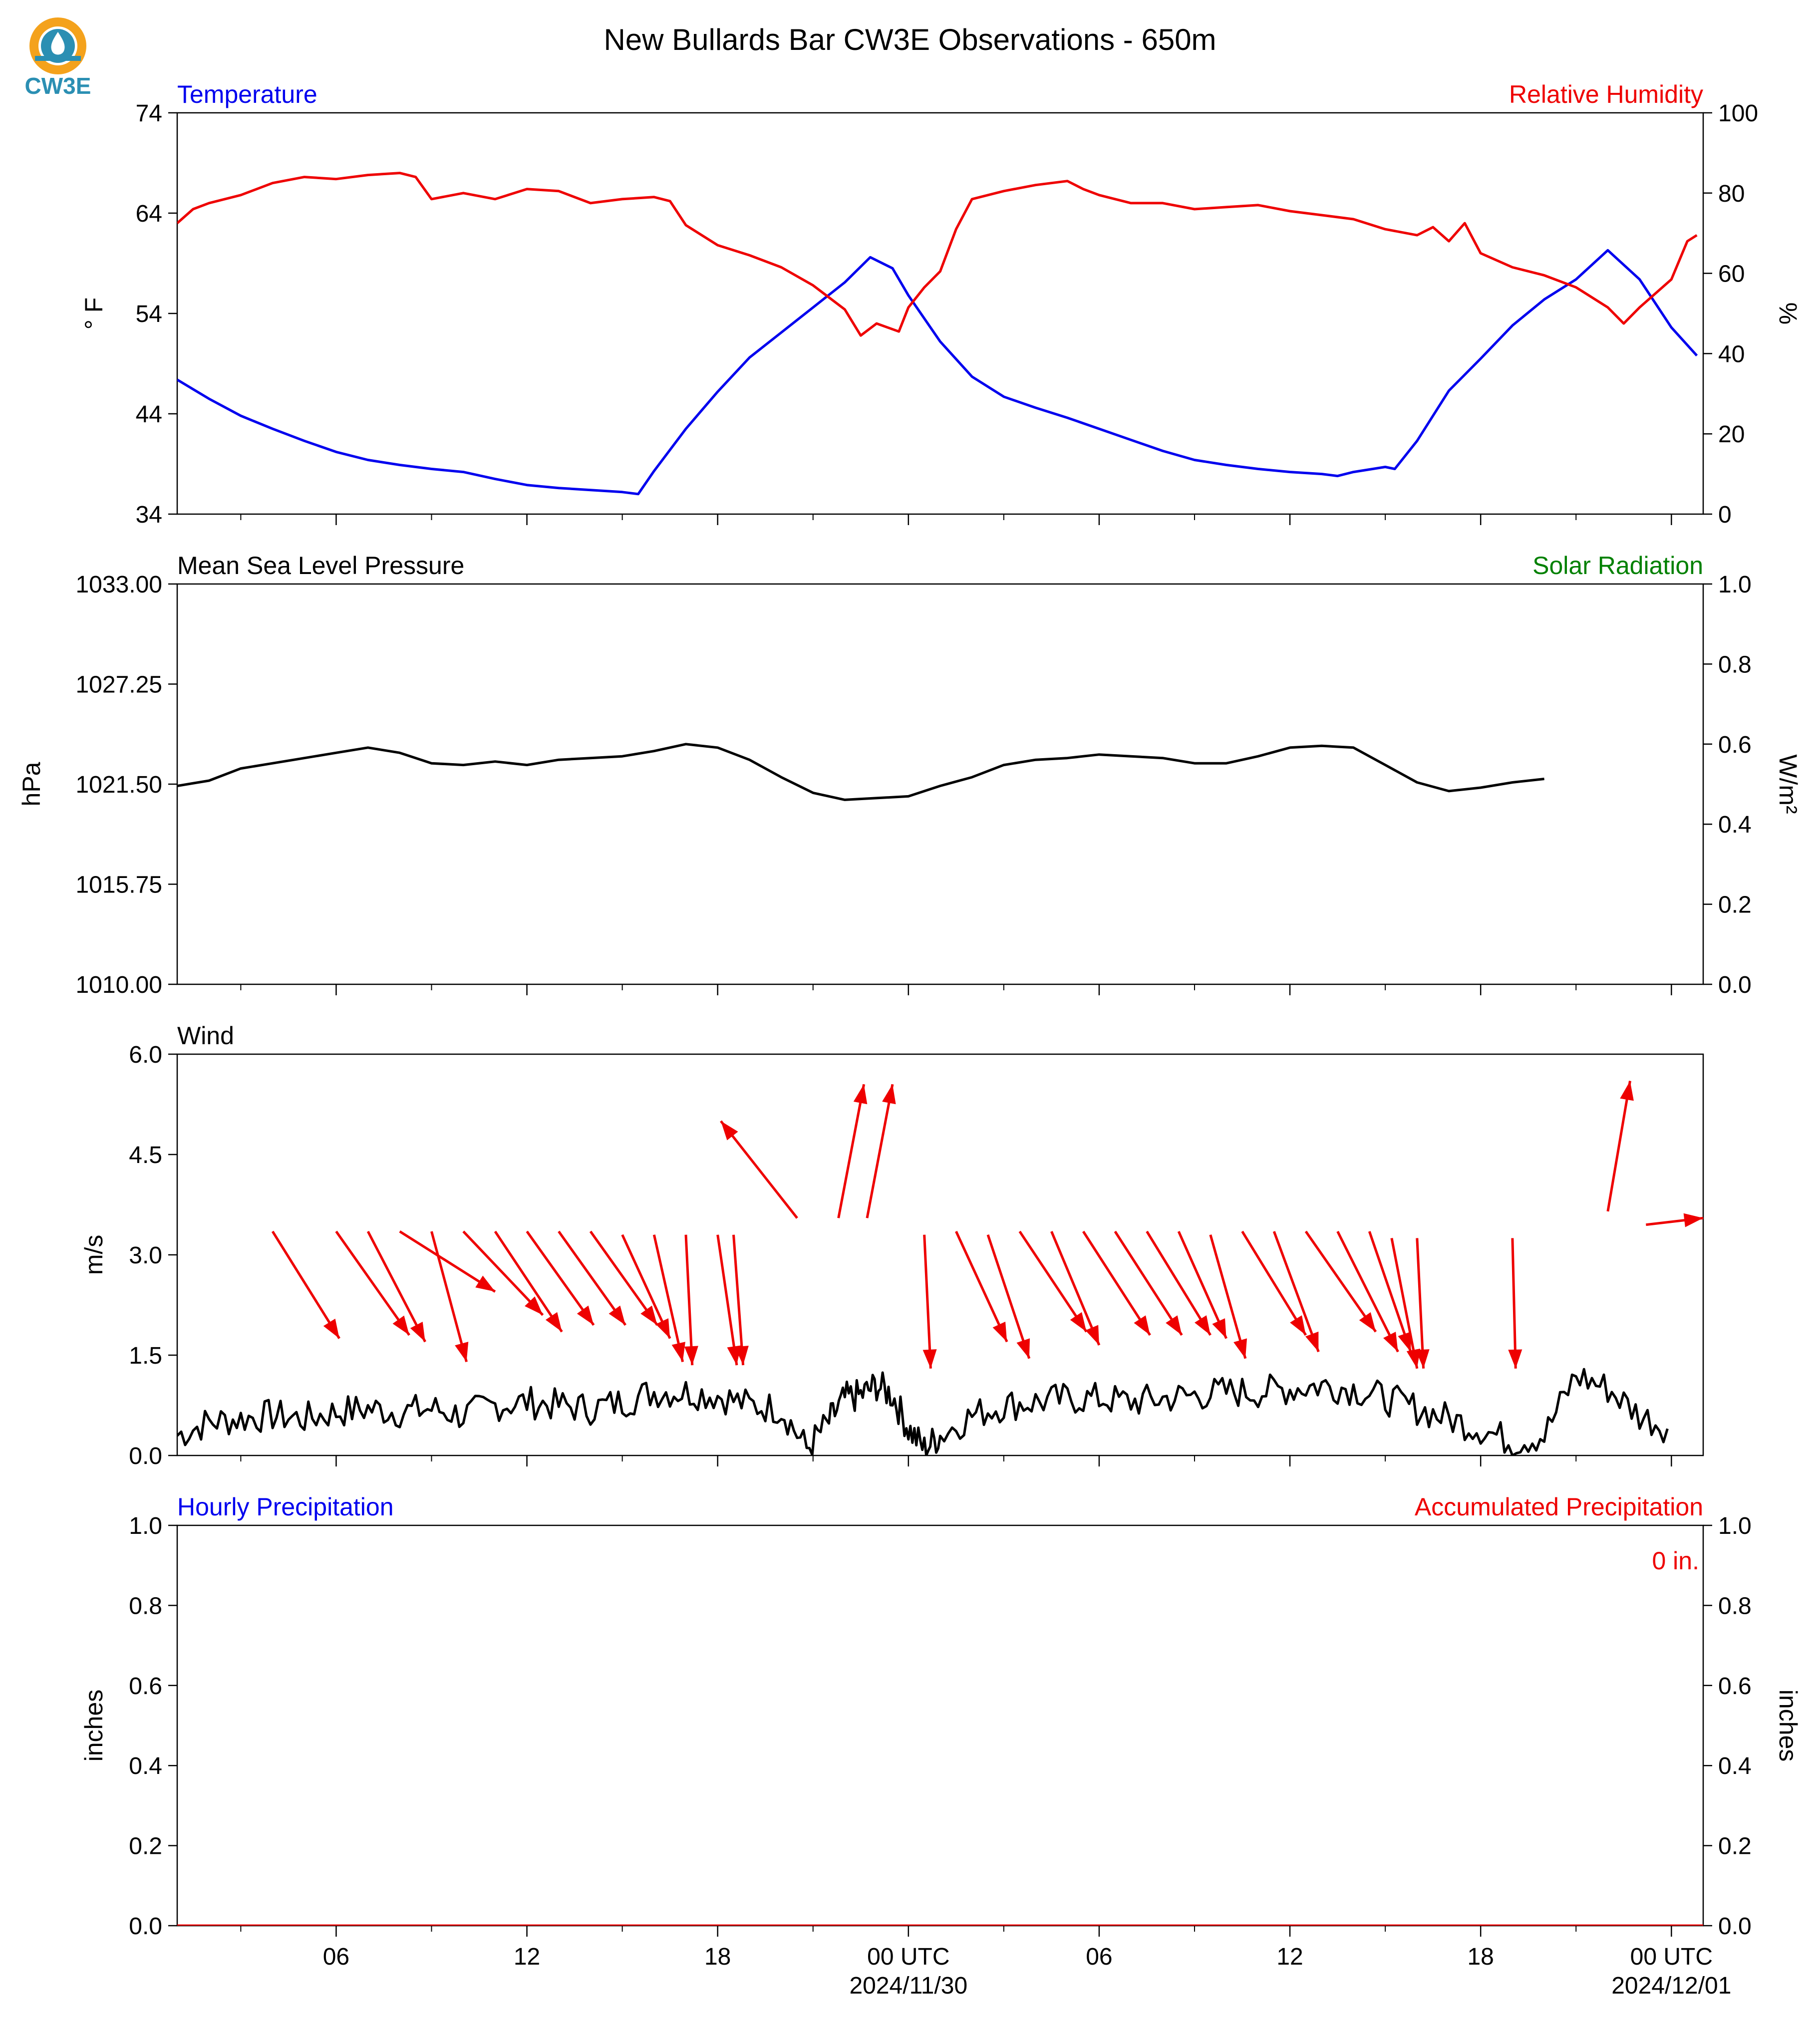  I want to click on y-tick-label: 0.2, so click(145, 1846).